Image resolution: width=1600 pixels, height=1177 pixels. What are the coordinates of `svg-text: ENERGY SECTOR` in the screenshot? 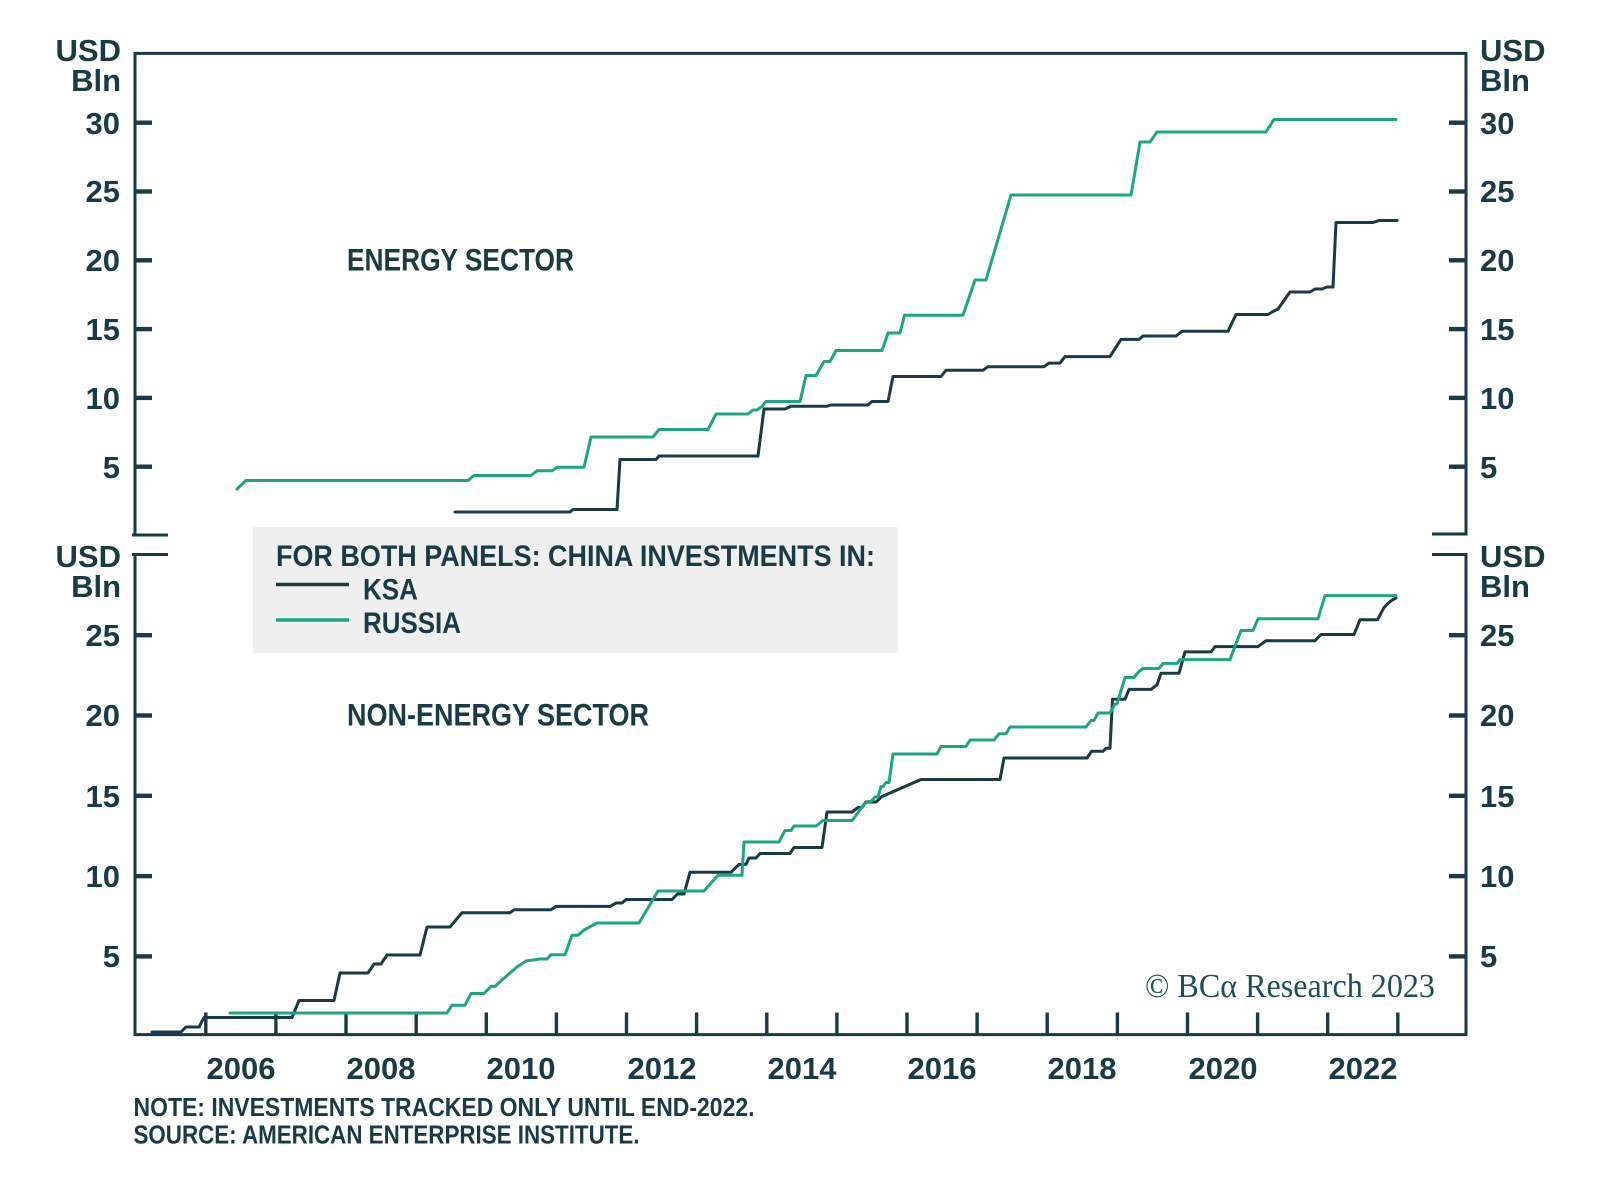 It's located at (460, 260).